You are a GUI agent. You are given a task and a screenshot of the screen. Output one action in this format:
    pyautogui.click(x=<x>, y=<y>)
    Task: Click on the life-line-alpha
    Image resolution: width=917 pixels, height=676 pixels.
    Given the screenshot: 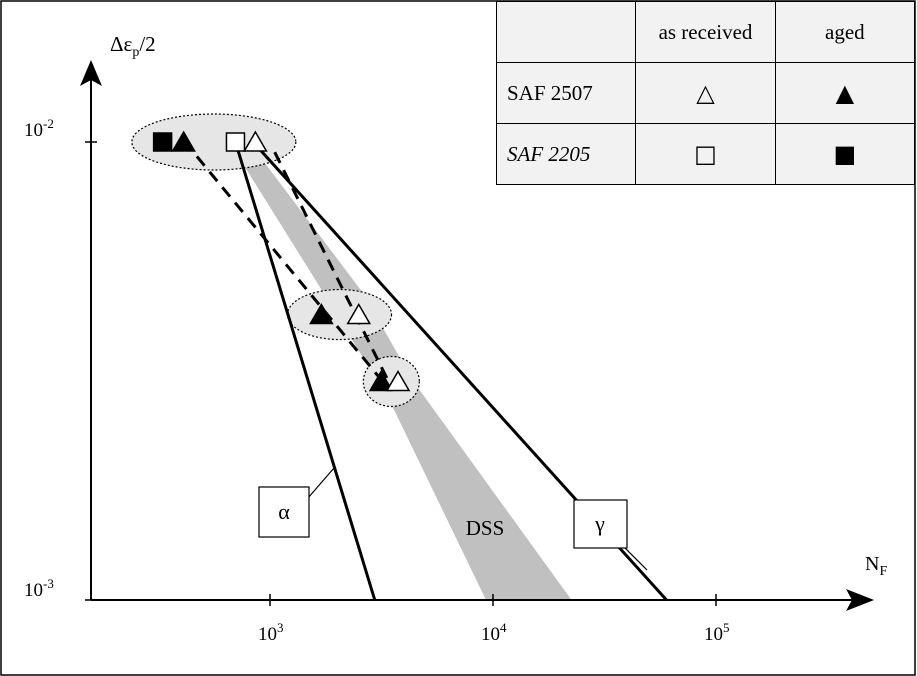 What is the action you would take?
    pyautogui.click(x=305, y=371)
    